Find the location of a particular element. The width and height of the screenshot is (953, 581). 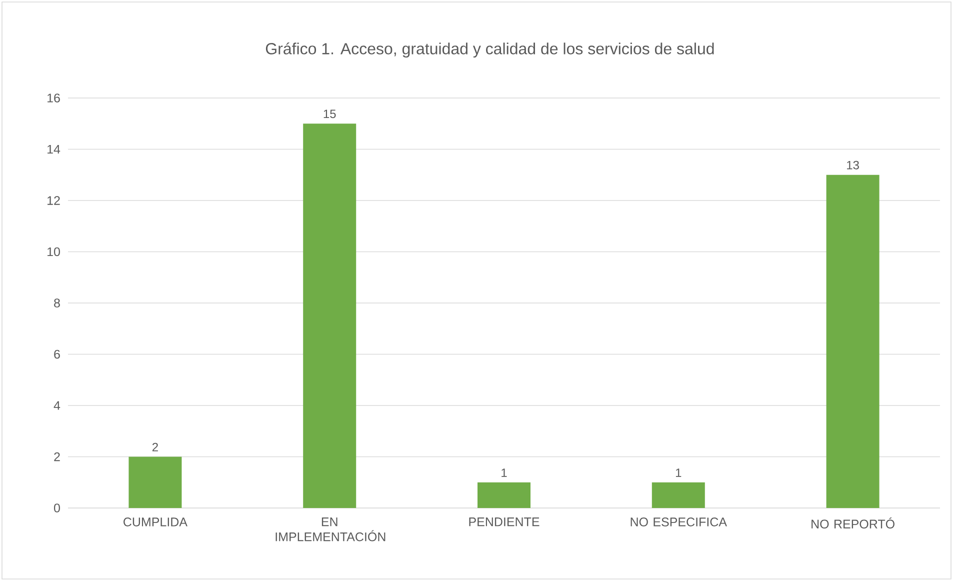

y-tick-label: 4 is located at coordinates (57, 405).